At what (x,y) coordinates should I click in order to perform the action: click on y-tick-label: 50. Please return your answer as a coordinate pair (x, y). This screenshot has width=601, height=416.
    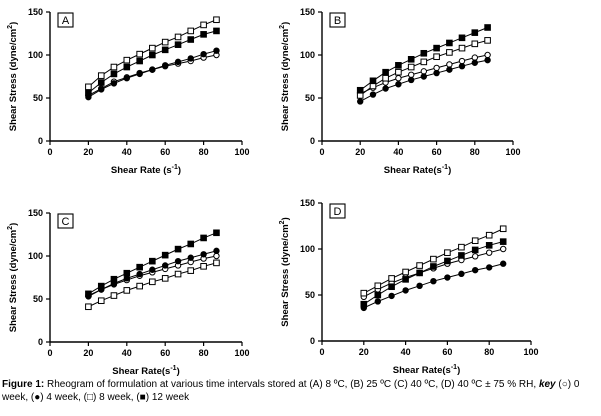
    Looking at the image, I should click on (38, 299).